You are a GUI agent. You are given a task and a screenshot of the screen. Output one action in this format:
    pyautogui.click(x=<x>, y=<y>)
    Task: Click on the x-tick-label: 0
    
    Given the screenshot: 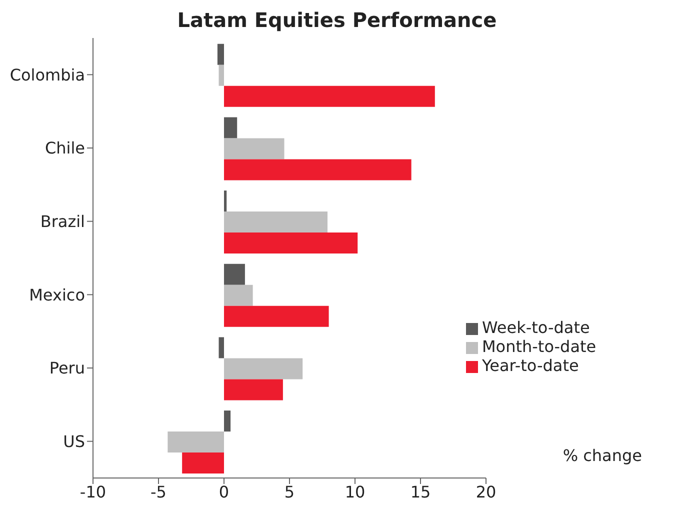 What is the action you would take?
    pyautogui.click(x=224, y=492)
    